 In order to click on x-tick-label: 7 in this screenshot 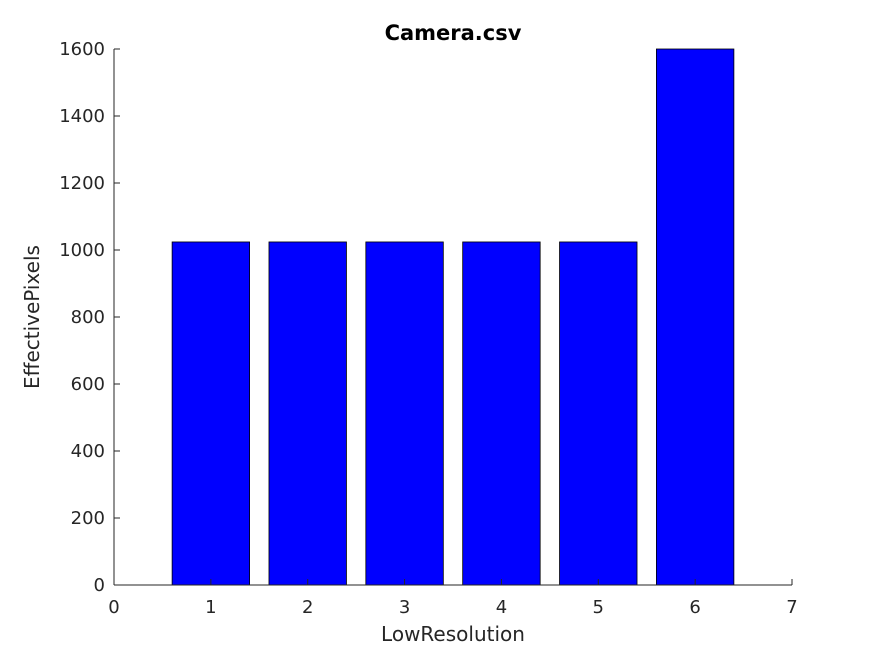, I will do `click(791, 607)`.